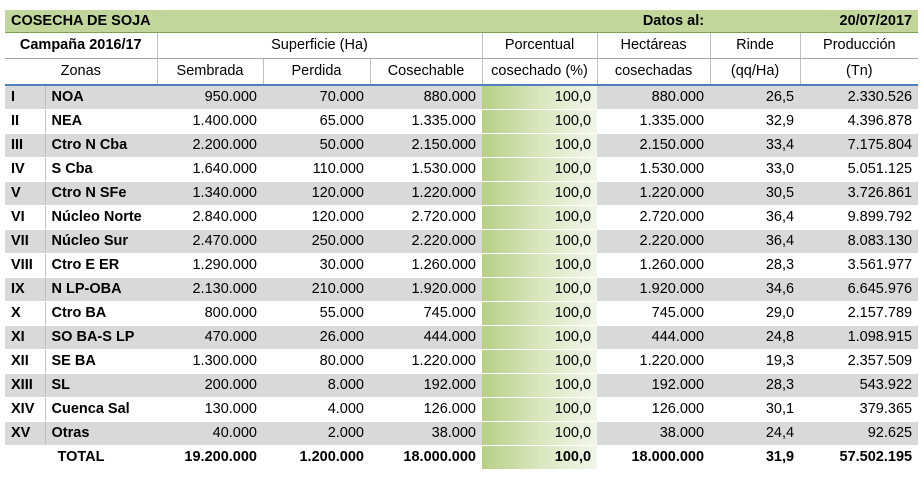 The height and width of the screenshot is (492, 924). Describe the element at coordinates (426, 169) in the screenshot. I see `cosechable-cell: 1.530.000` at that location.